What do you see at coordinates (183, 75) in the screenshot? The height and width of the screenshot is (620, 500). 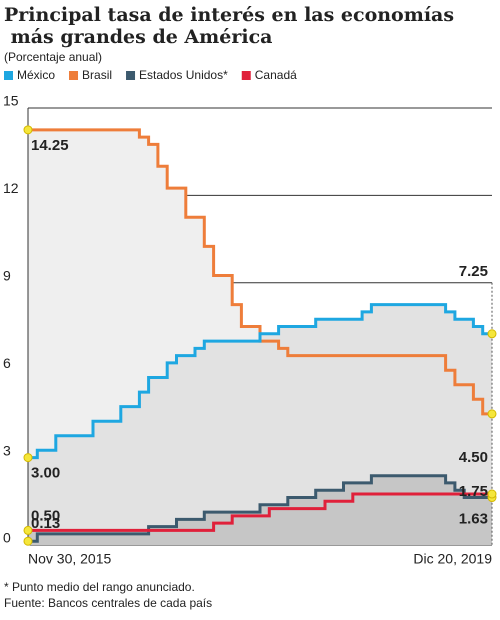 I see `legend-label: Estados Unidos*` at bounding box center [183, 75].